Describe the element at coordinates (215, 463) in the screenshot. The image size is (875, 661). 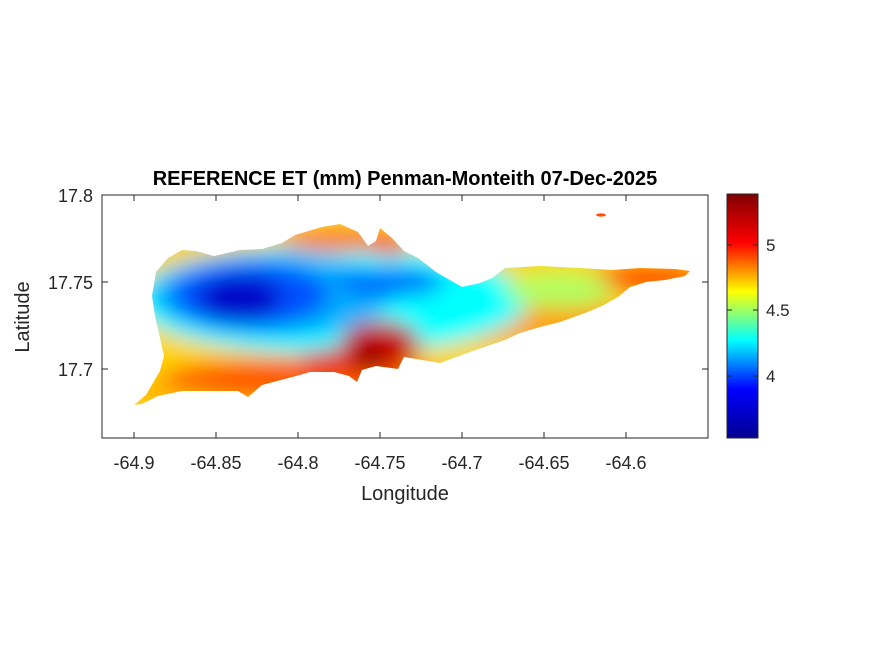
I see `x-tick-label: -64.85` at that location.